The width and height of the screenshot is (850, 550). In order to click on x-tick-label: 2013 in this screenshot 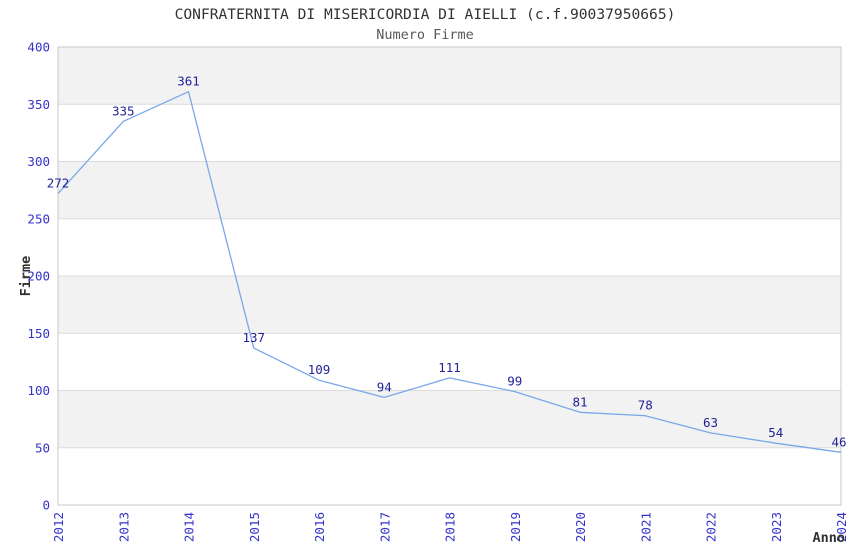, I will do `click(123, 527)`.